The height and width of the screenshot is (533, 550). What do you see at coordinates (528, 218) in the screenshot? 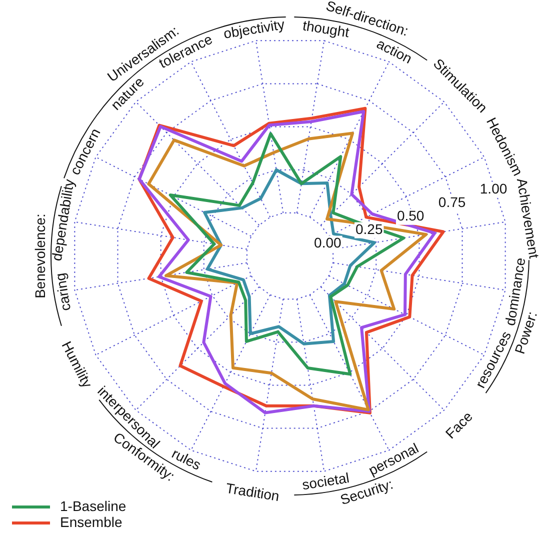
I see `spoke-label: Achievement` at bounding box center [528, 218].